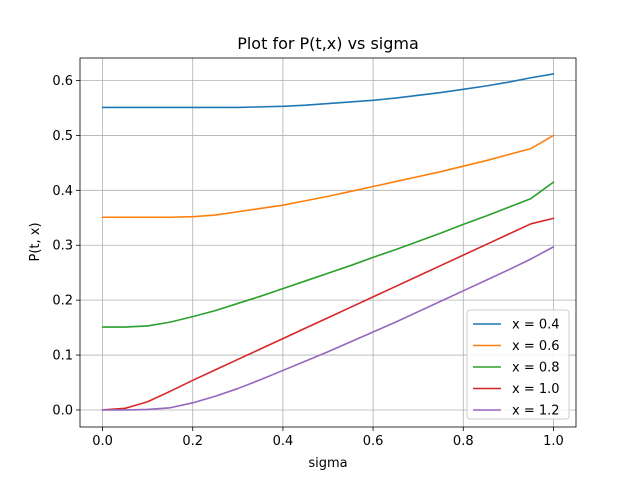 The image size is (640, 480). I want to click on y-axis-ticks: 0.0 0.1 0.2 0.3 0.4 0.5 0.6, so click(66, 246).